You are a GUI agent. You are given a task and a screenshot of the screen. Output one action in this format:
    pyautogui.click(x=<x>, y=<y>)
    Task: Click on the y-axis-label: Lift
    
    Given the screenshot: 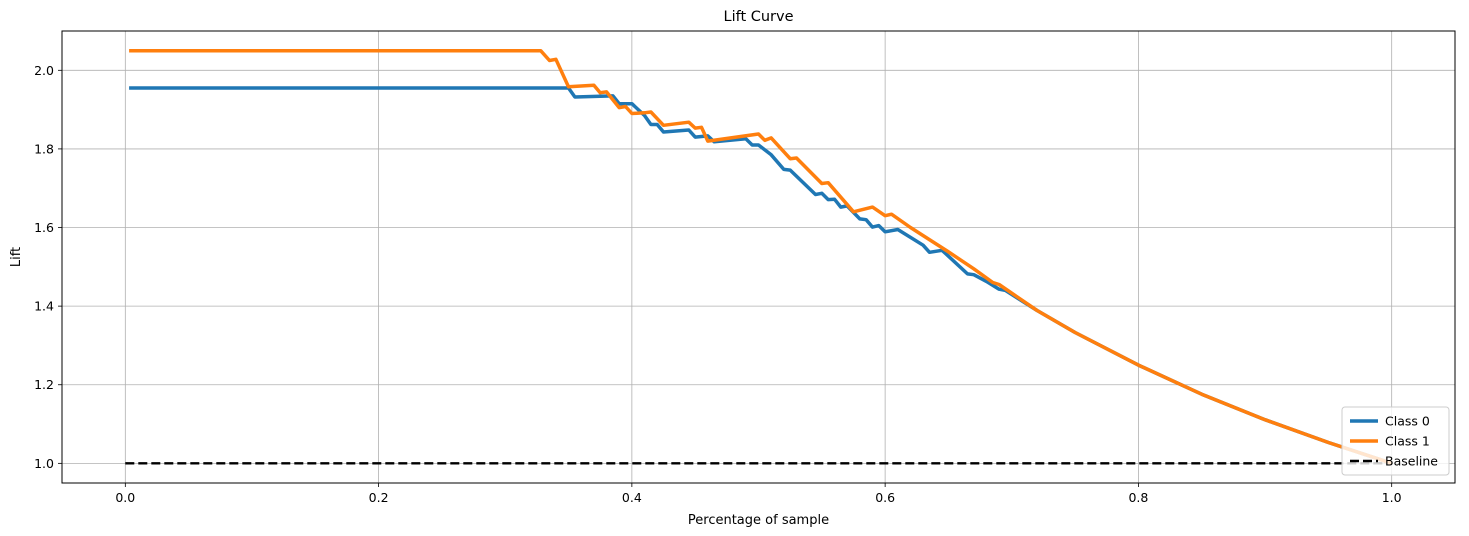 What is the action you would take?
    pyautogui.click(x=16, y=257)
    